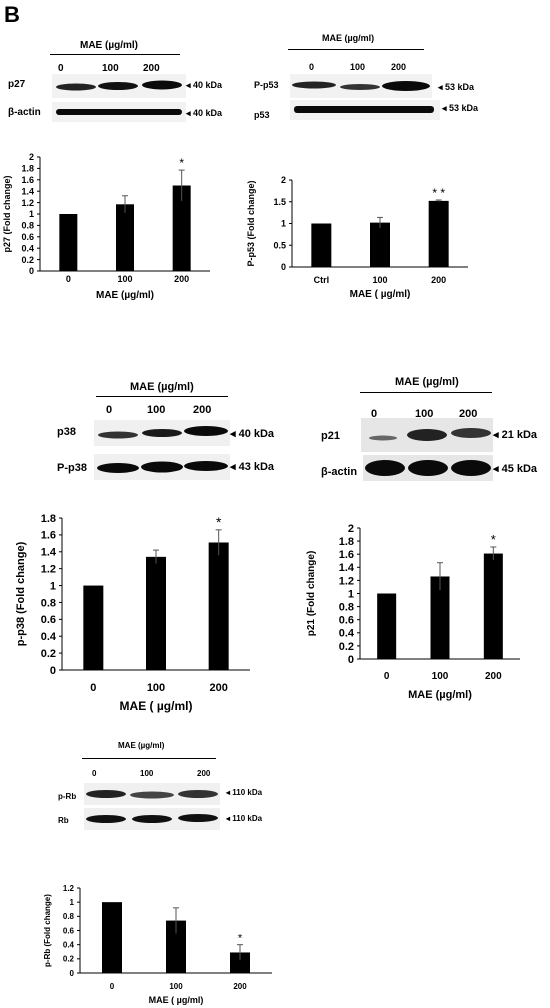 The height and width of the screenshot is (1008, 550). What do you see at coordinates (21, 593) in the screenshot?
I see `y-axis-title: p-p38 (Fold change)` at bounding box center [21, 593].